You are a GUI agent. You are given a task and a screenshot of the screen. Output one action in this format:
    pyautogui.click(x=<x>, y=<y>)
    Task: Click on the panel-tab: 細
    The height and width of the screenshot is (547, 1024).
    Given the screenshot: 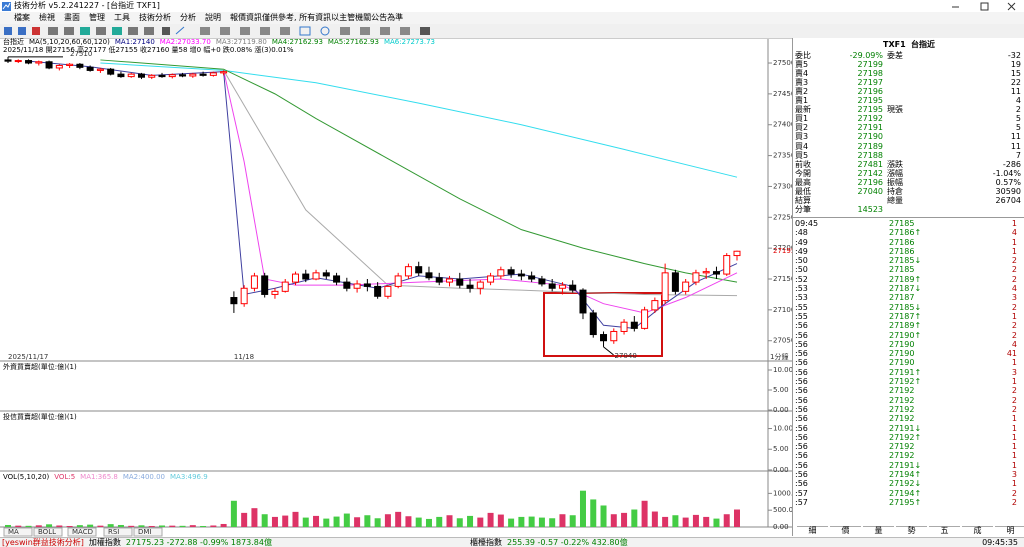 What is the action you would take?
    pyautogui.click(x=812, y=530)
    